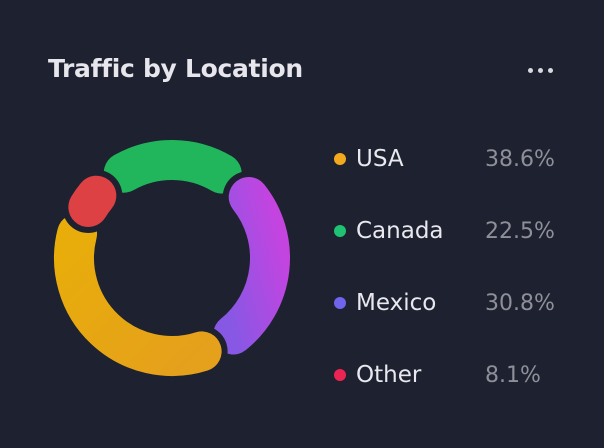 This screenshot has height=448, width=604. Describe the element at coordinates (544, 70) in the screenshot. I see `more-options-icon` at that location.